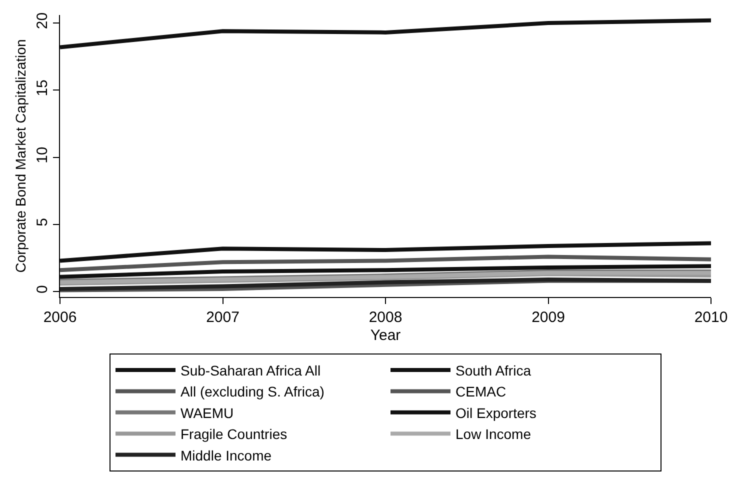 The image size is (740, 484). Describe the element at coordinates (42, 21) in the screenshot. I see `y-tick-label: 20` at that location.